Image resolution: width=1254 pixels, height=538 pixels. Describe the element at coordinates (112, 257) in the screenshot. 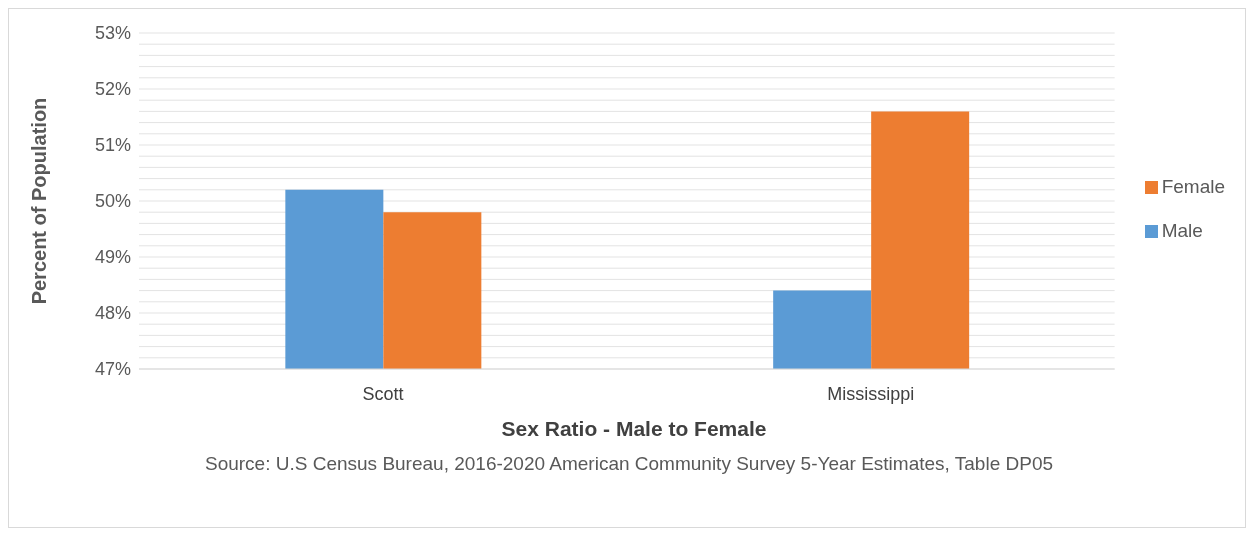

I see `y-tick-label: 49%` at that location.